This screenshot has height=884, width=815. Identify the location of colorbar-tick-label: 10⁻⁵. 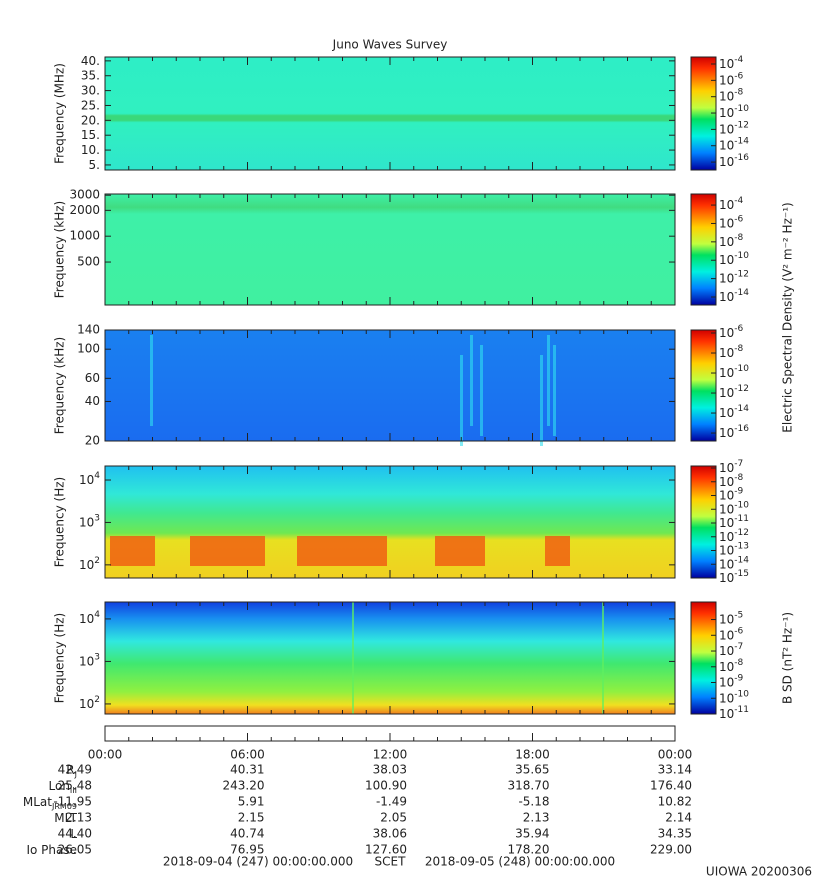
(731, 618).